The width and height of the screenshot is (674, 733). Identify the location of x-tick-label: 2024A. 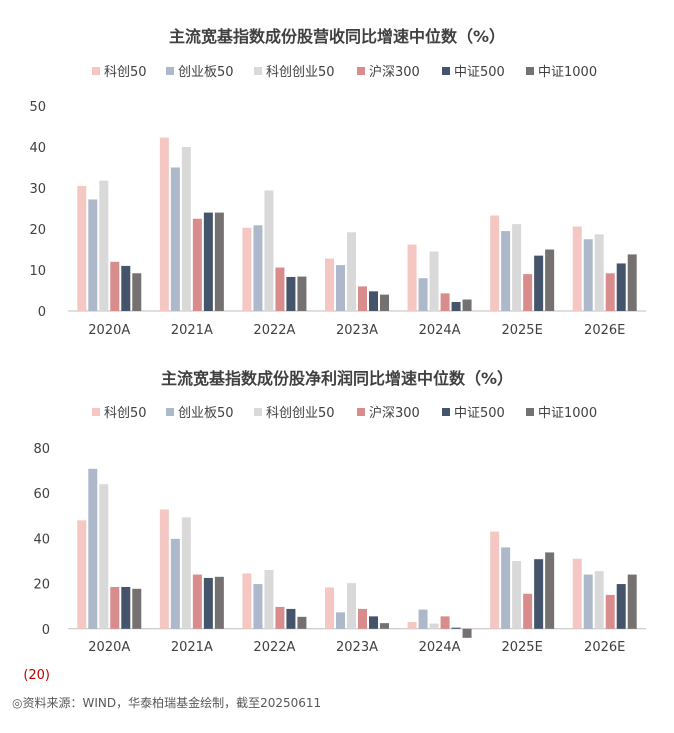
(440, 330).